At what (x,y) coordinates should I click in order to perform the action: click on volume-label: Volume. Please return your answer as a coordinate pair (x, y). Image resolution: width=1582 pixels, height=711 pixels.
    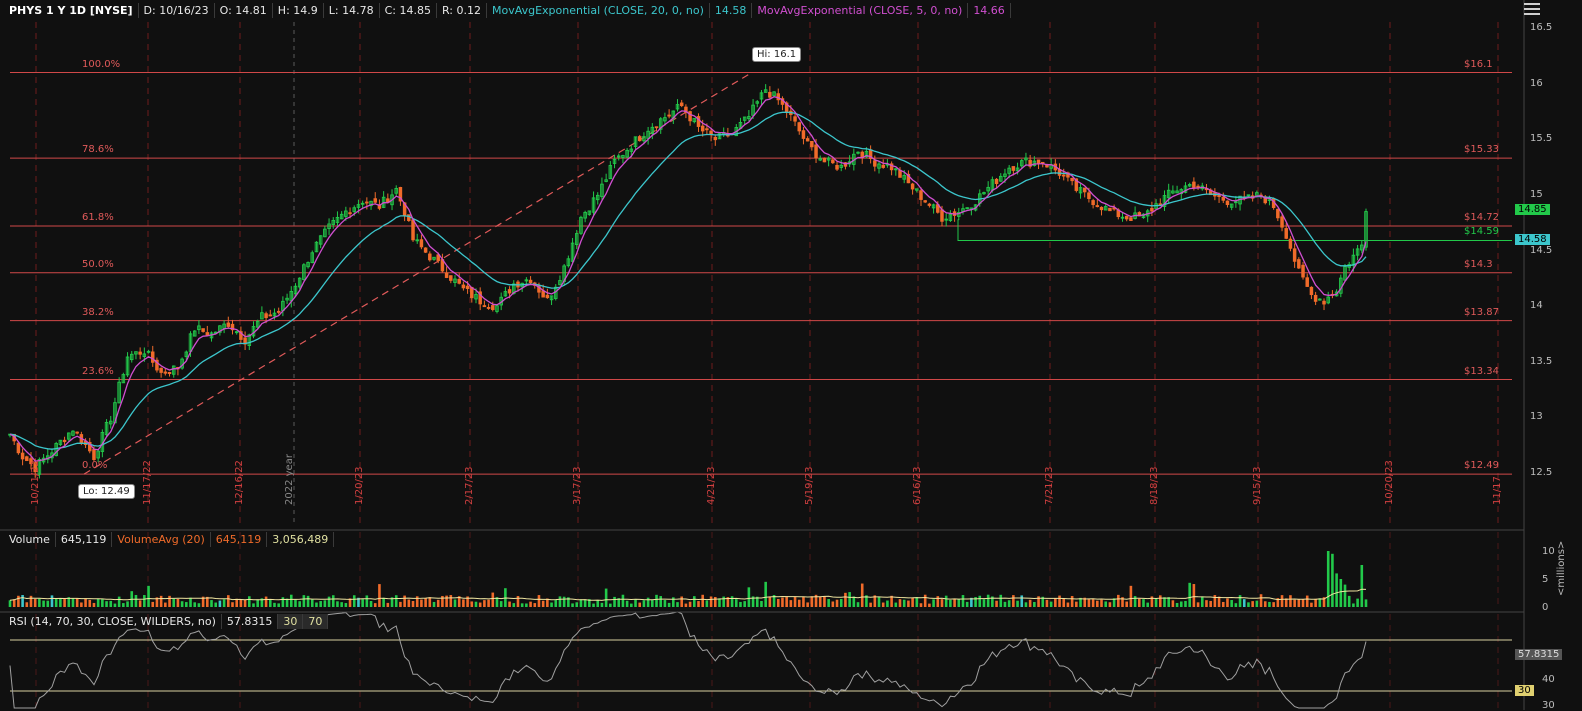
    Looking at the image, I should click on (30, 539).